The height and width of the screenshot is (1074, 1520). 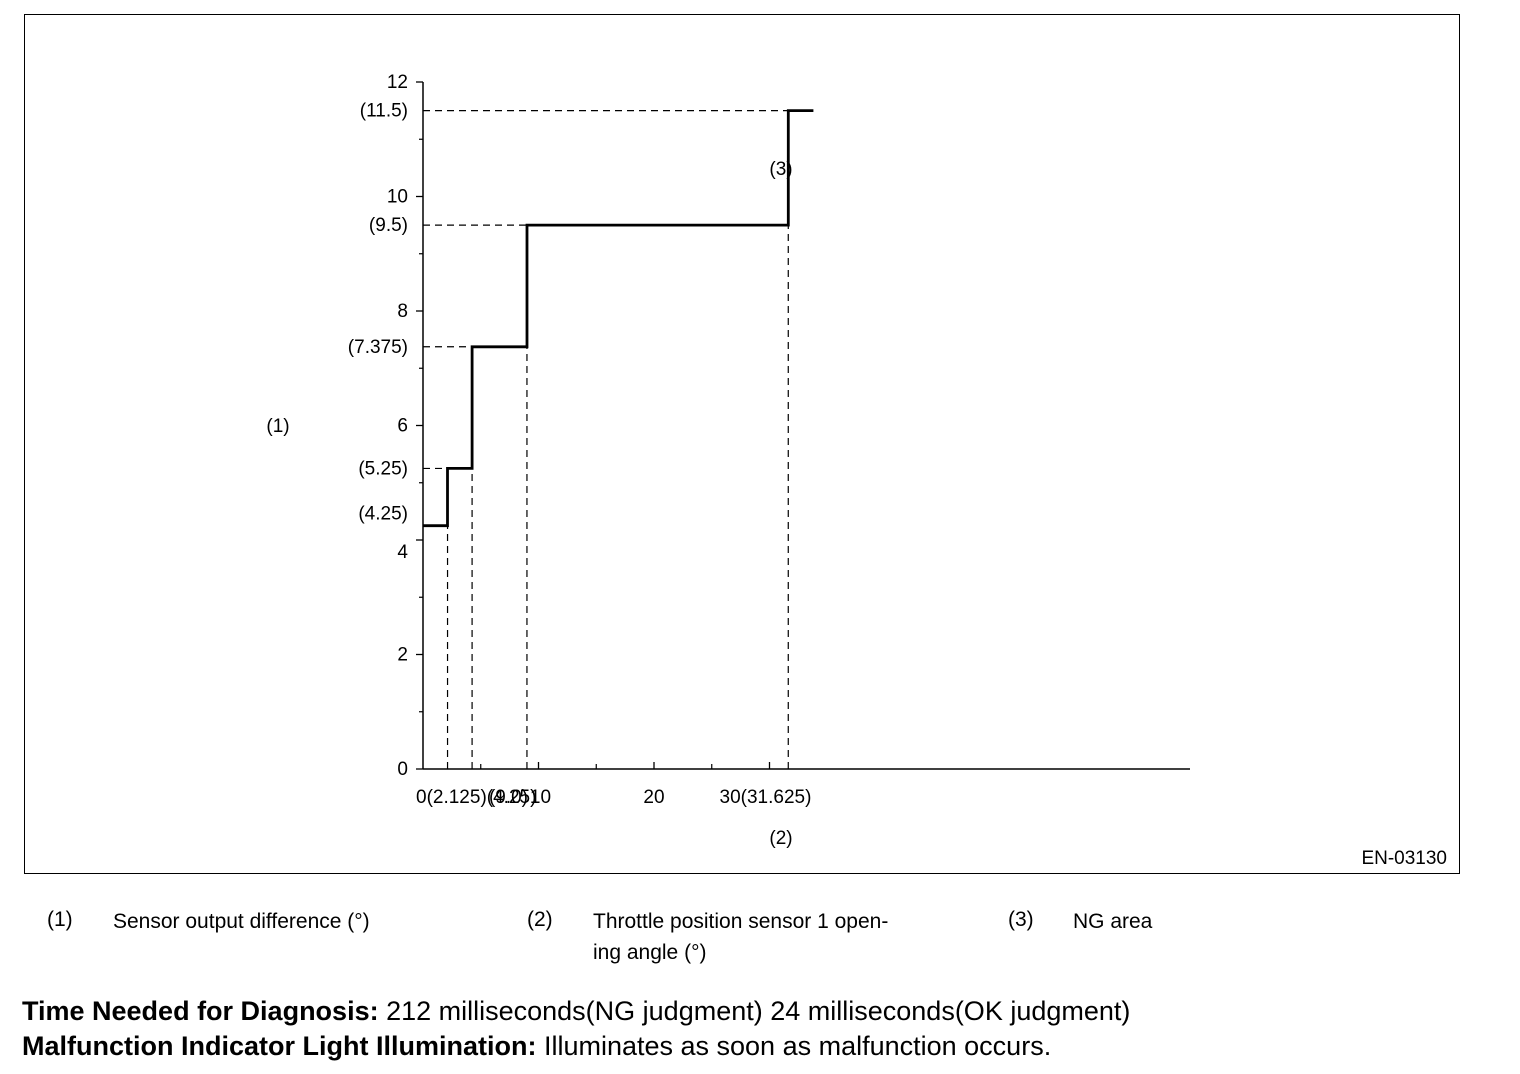 What do you see at coordinates (1113, 921) in the screenshot?
I see `legend-3-text: NG area` at bounding box center [1113, 921].